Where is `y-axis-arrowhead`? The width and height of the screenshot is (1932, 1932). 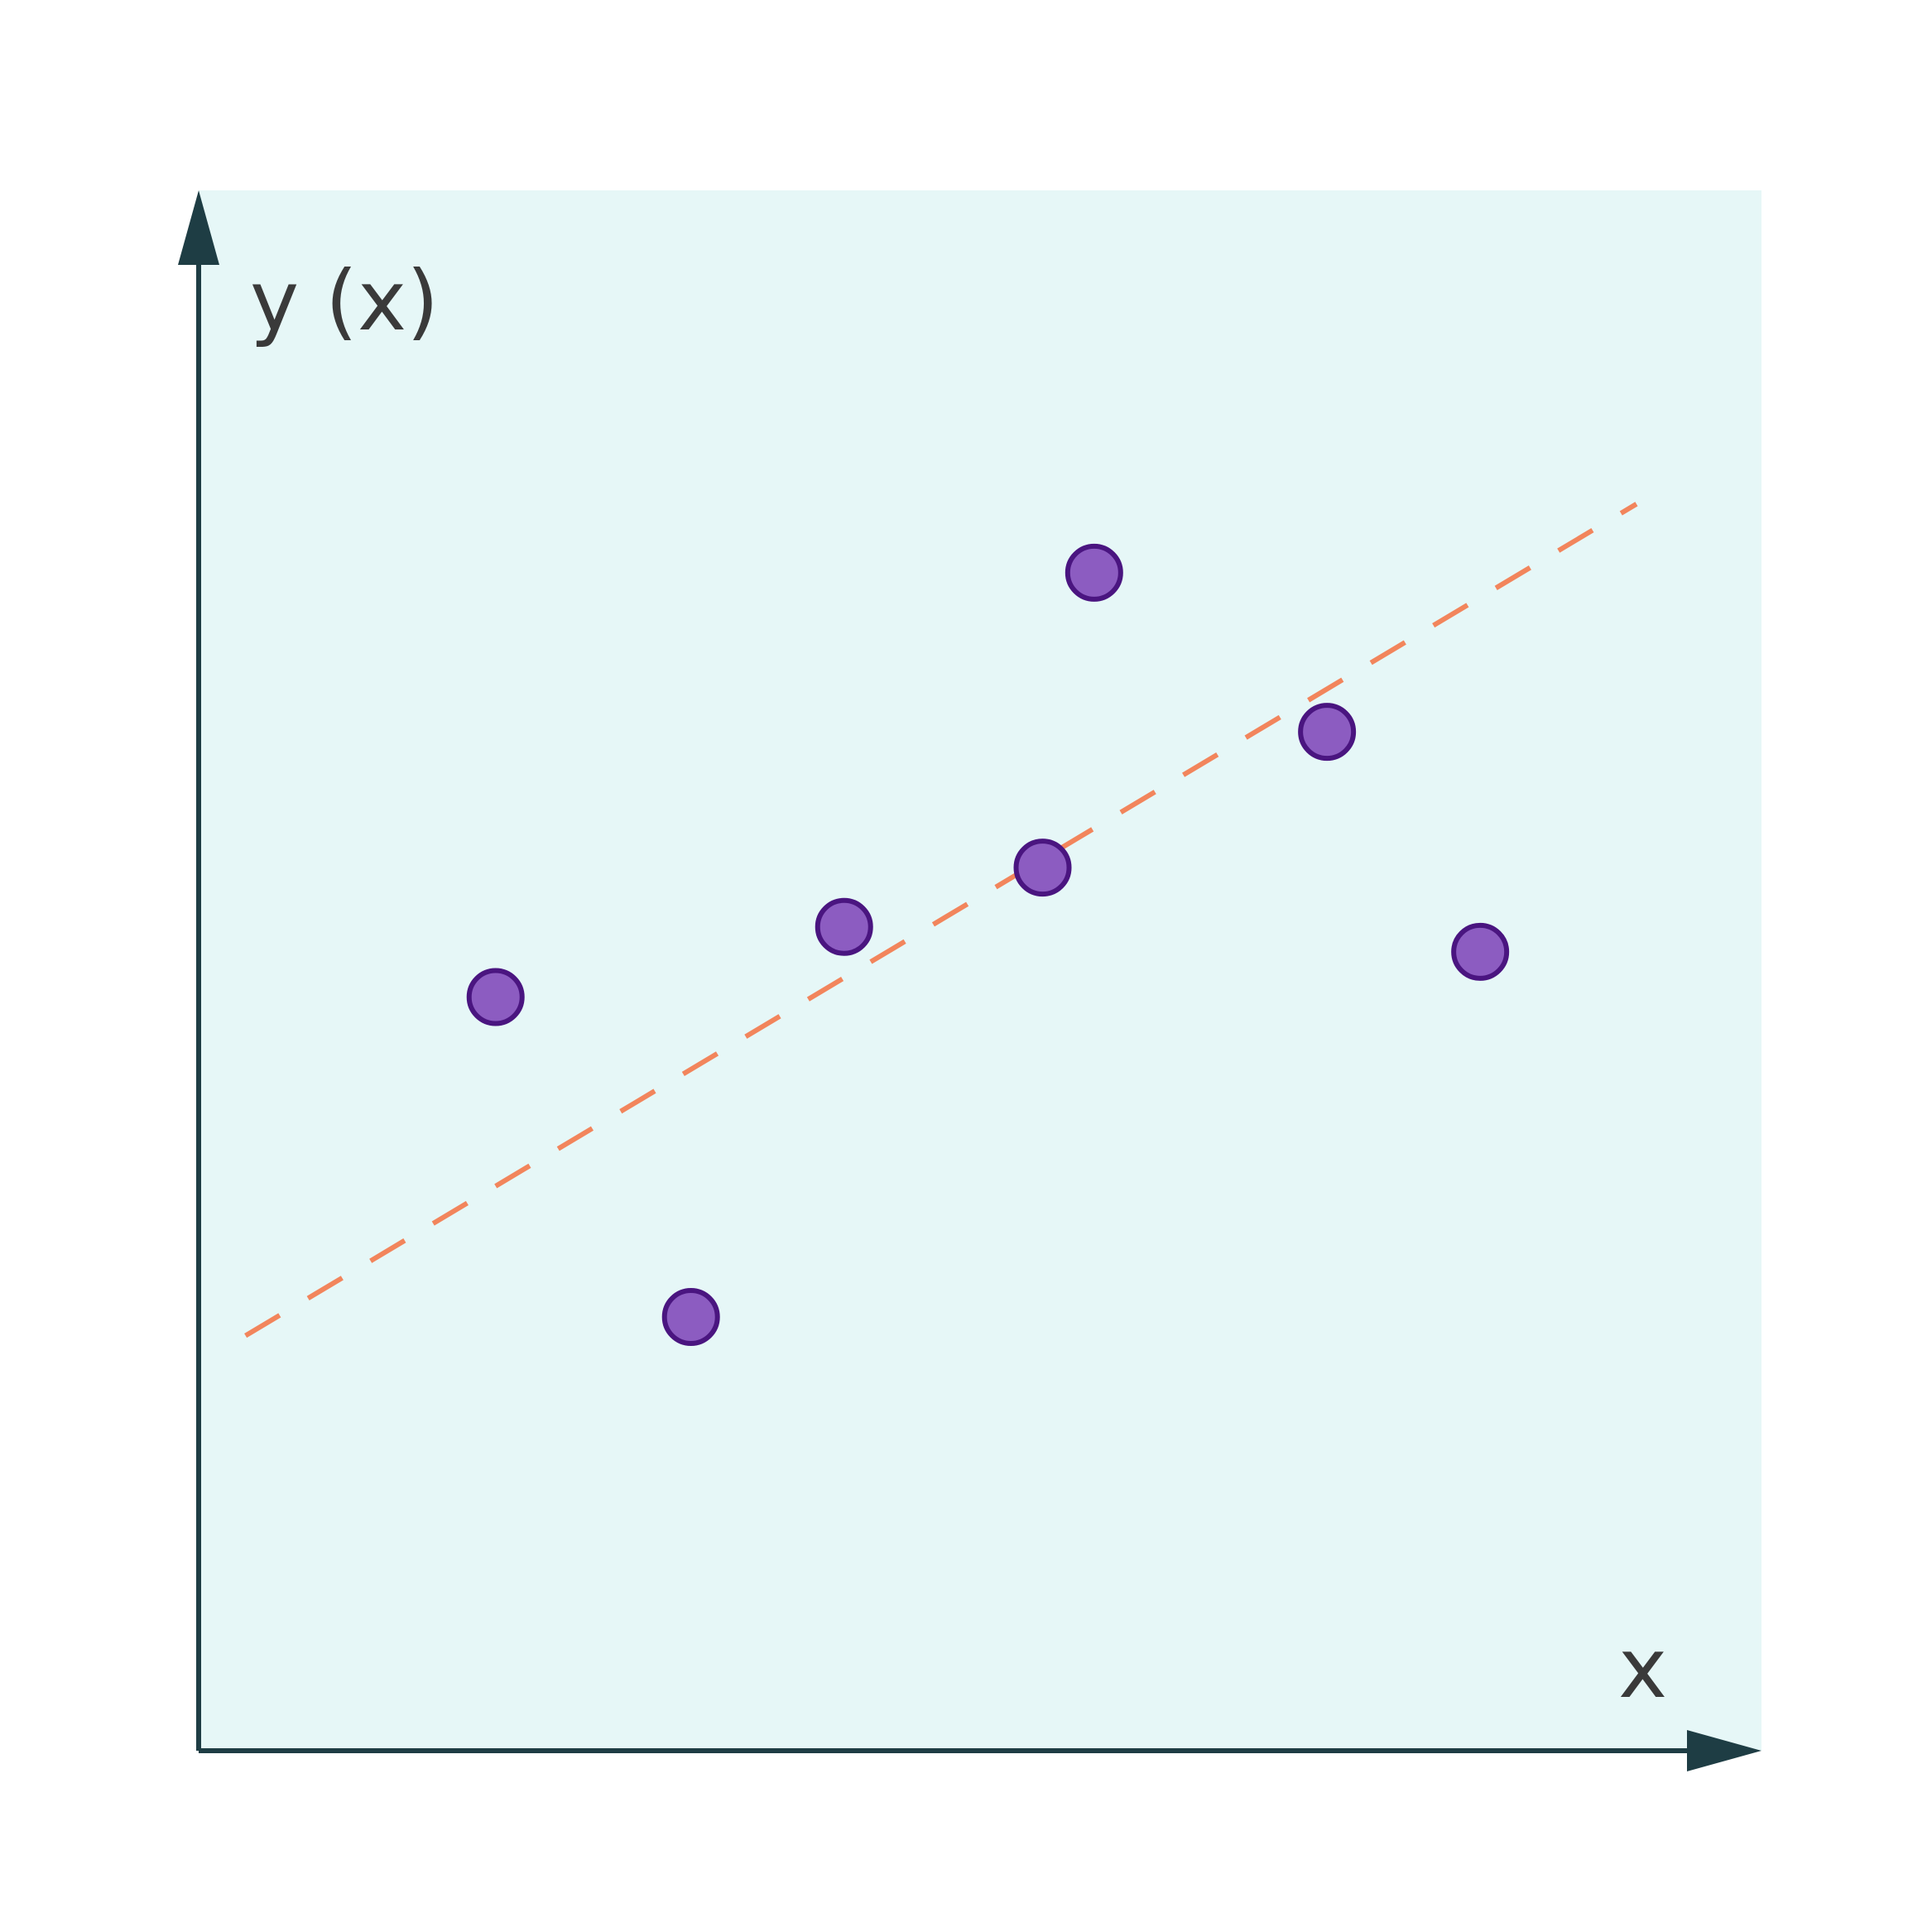 y-axis-arrowhead is located at coordinates (198, 227).